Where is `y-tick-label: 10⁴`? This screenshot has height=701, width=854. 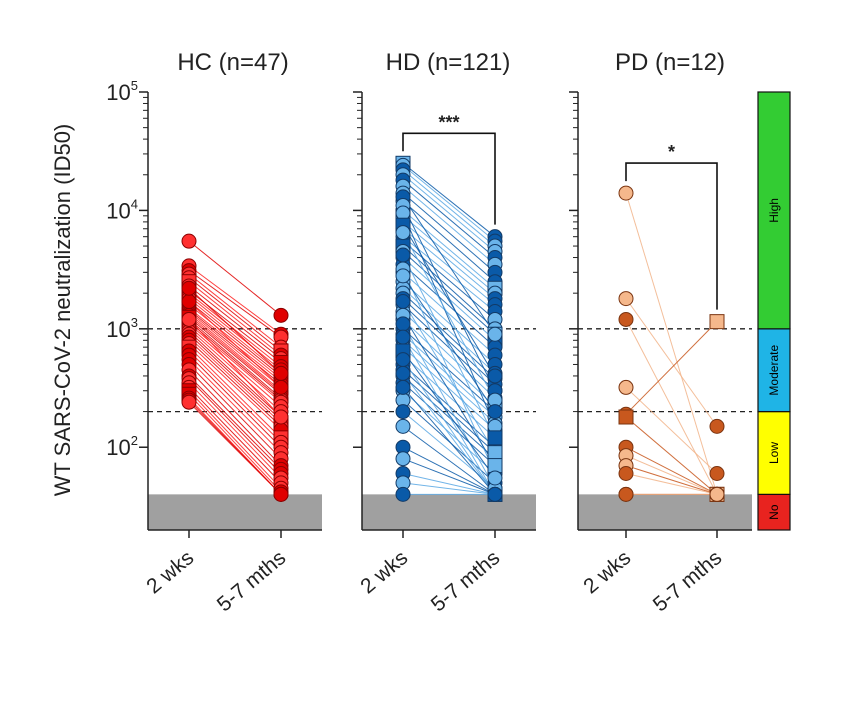
y-tick-label: 10⁴ is located at coordinates (122, 209).